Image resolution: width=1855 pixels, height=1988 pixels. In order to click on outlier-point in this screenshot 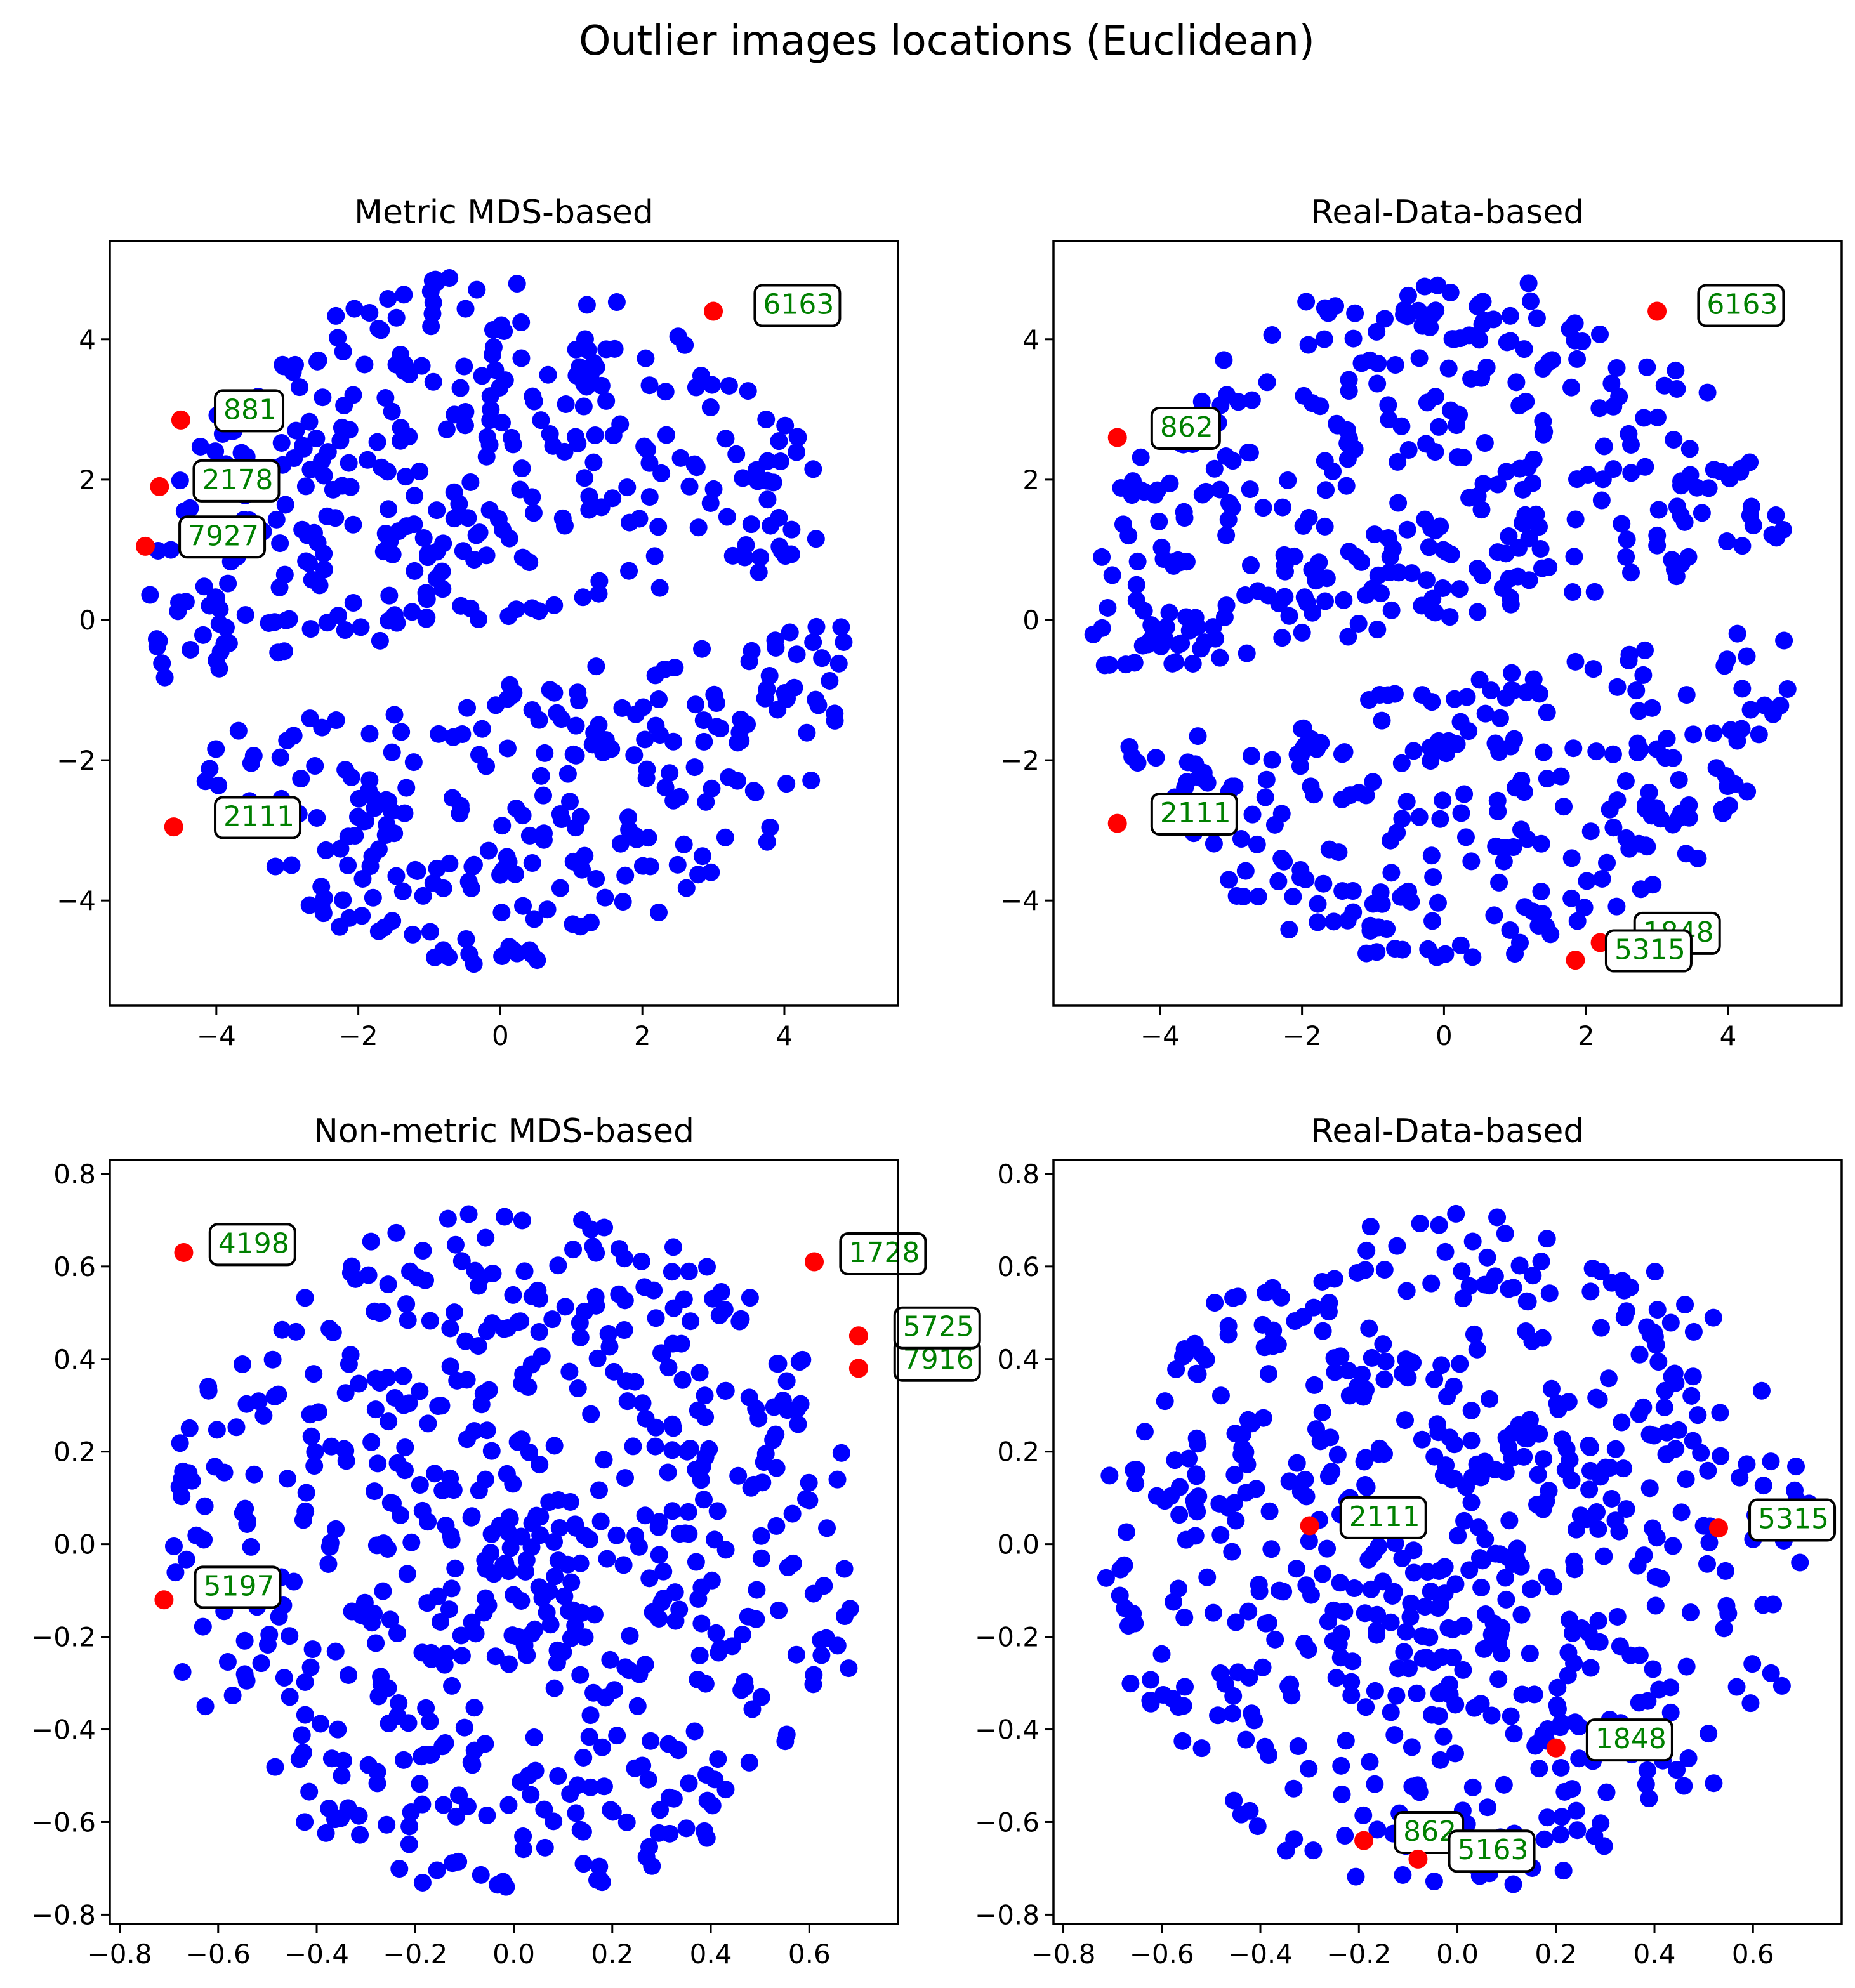, I will do `click(145, 546)`.